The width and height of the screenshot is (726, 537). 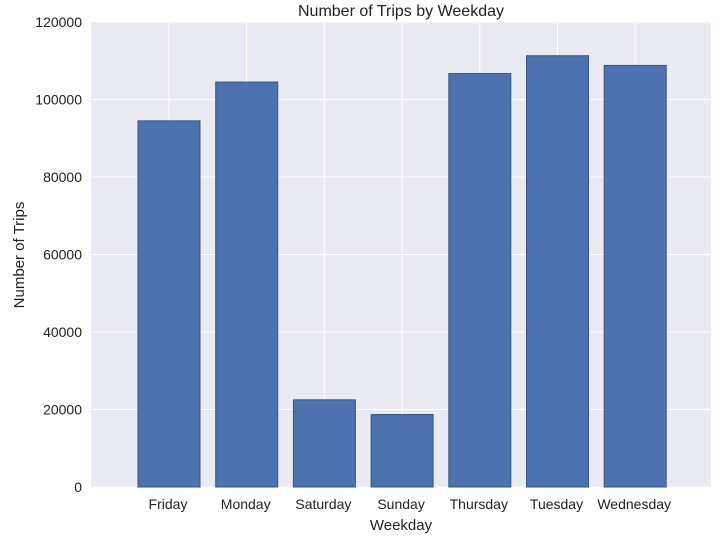 I want to click on chart-title: Number of Trips by Weekday, so click(x=401, y=11).